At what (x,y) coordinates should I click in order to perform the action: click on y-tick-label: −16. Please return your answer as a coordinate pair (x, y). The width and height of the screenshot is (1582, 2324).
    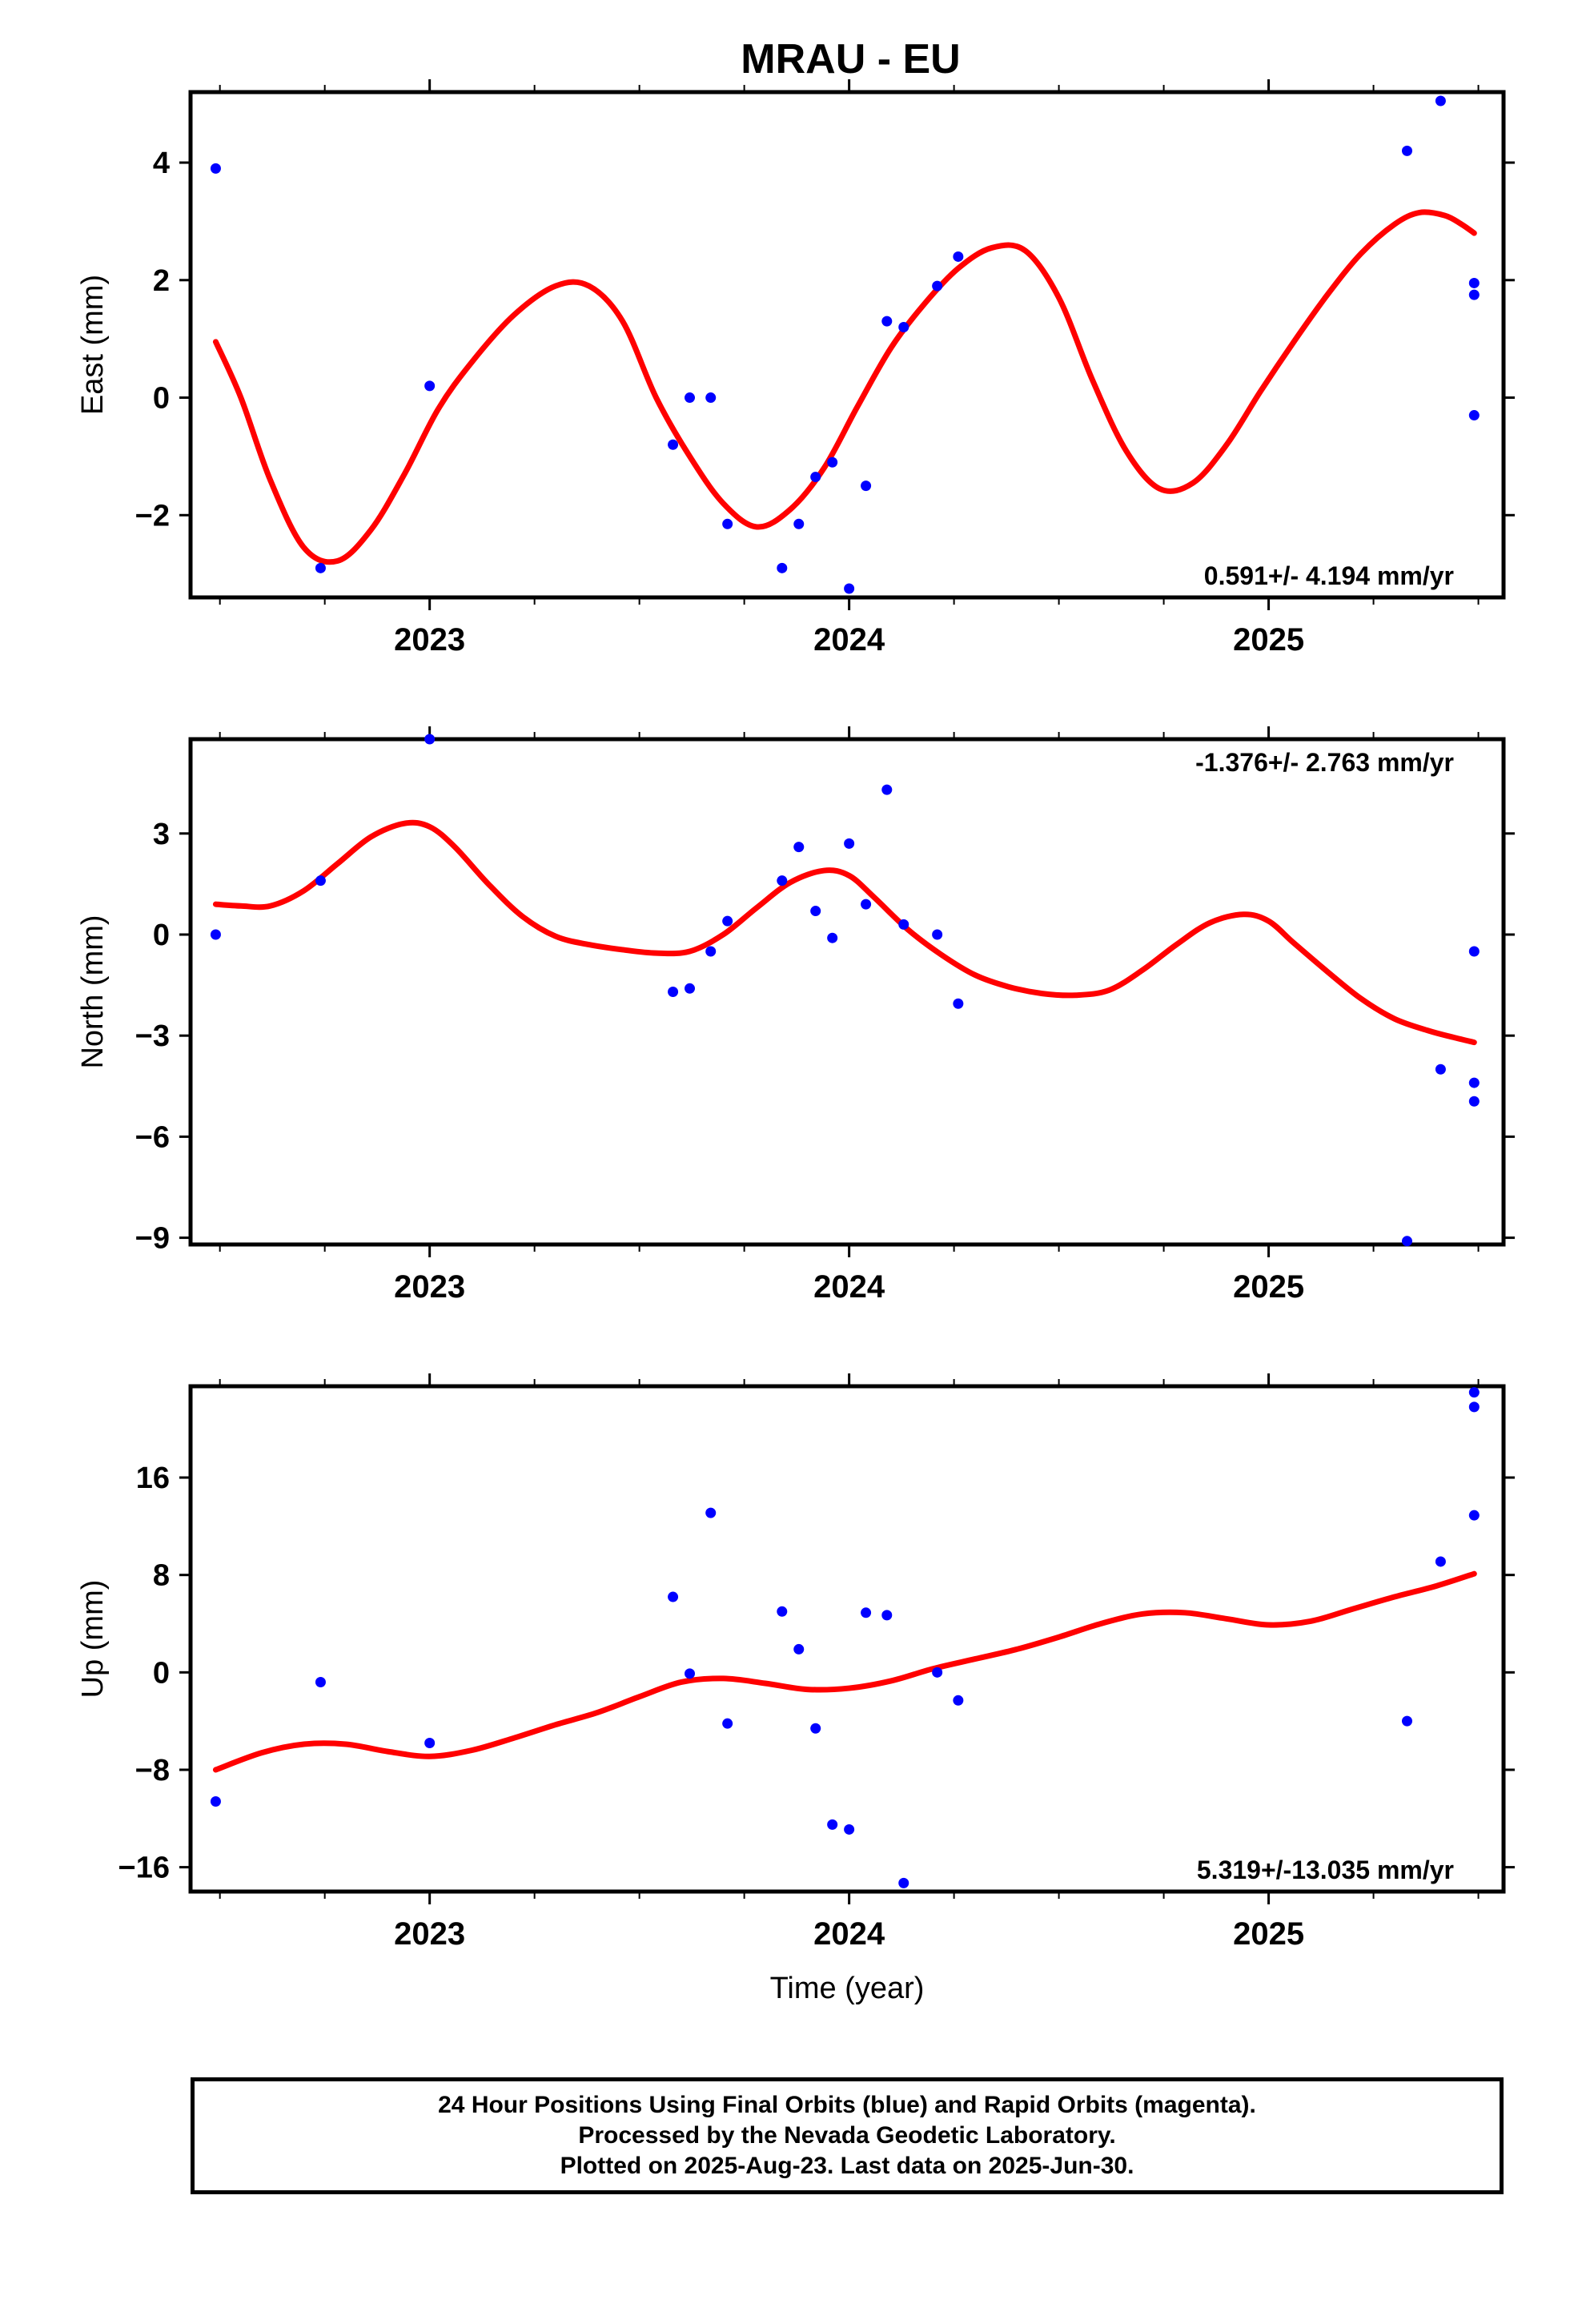
    Looking at the image, I should click on (144, 1869).